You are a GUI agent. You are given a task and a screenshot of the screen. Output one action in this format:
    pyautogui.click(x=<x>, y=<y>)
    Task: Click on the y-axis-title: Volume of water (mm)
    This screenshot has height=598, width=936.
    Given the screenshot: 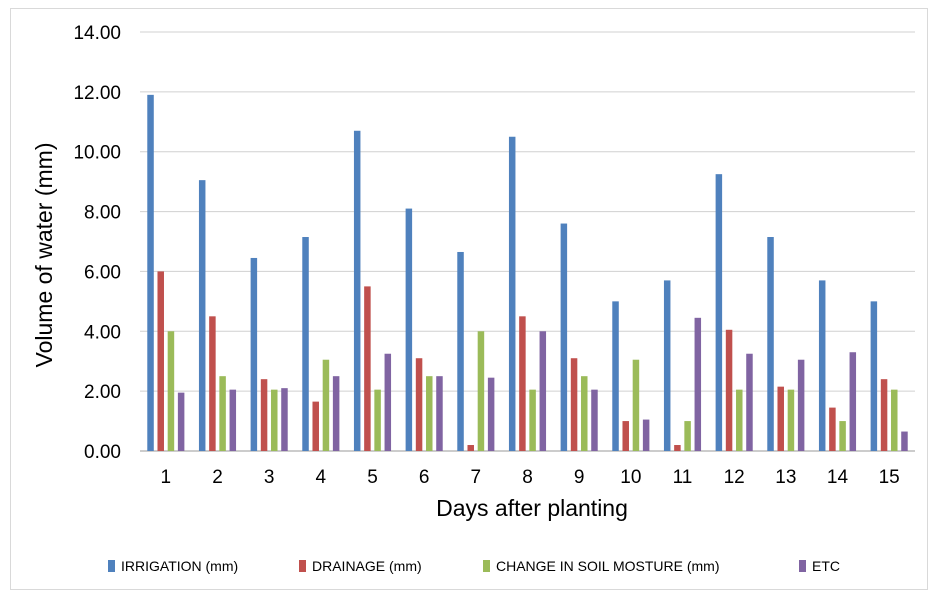 What is the action you would take?
    pyautogui.click(x=44, y=255)
    